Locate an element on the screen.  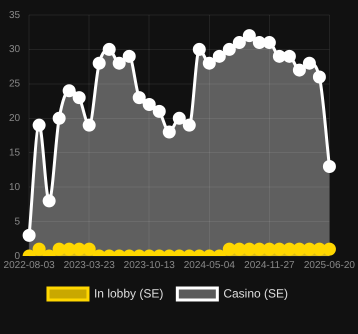
y-tick-label: 5 is located at coordinates (17, 222).